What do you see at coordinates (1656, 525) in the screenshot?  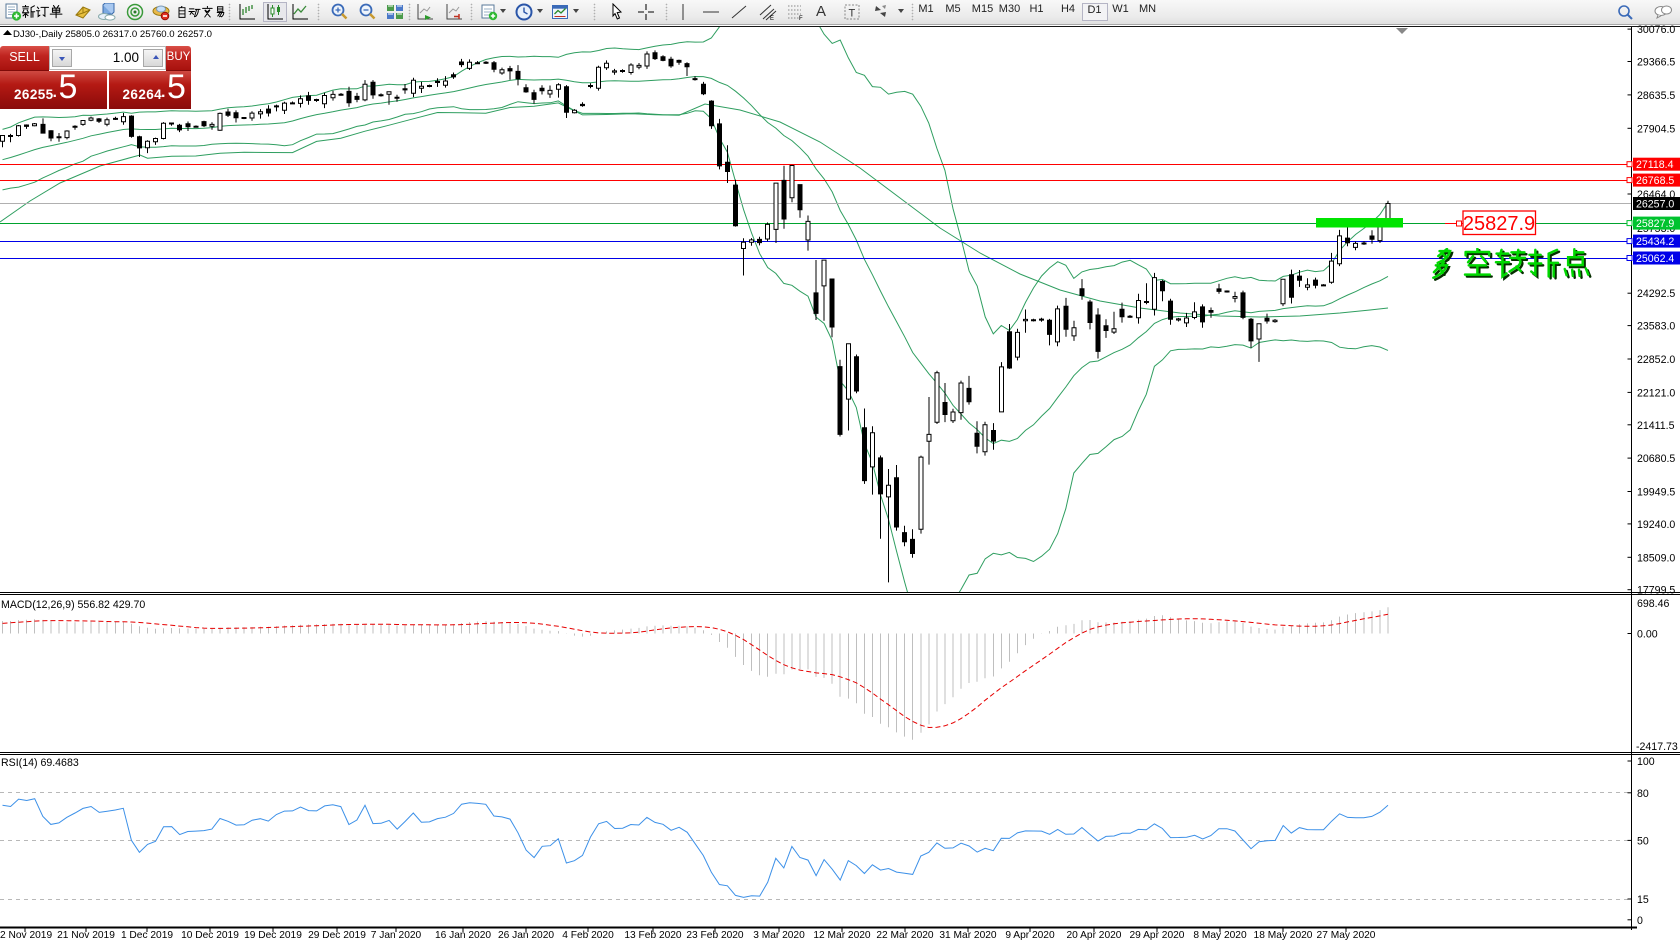 I see `svg-text: 19240.0` at bounding box center [1656, 525].